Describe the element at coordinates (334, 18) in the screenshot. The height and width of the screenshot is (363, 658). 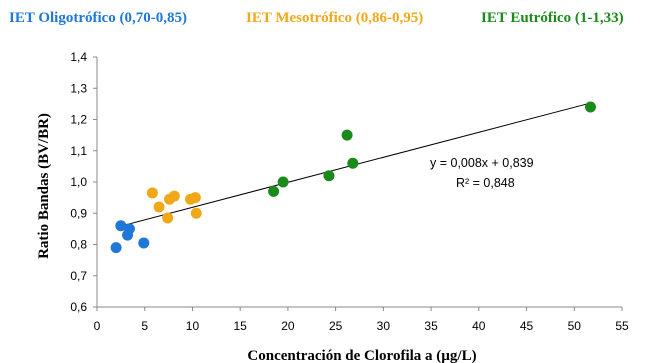
I see `legend-entry: IET Mesotrófico (0,86-0,95)` at that location.